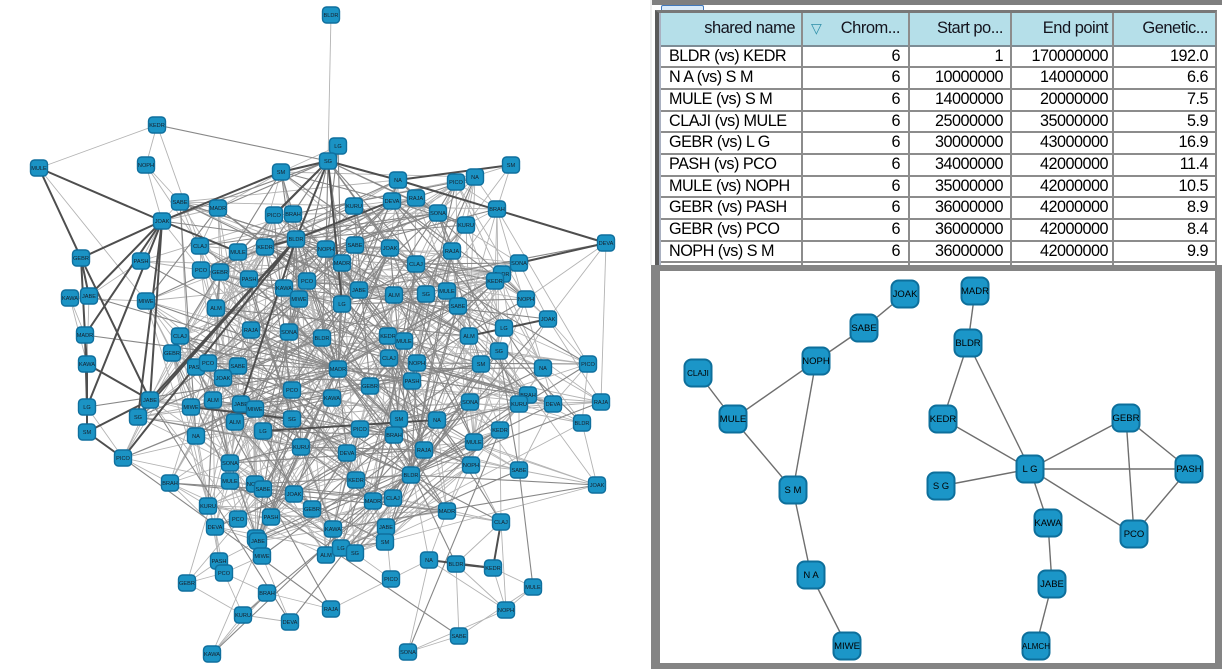  I want to click on svg-text: N A, so click(811, 575).